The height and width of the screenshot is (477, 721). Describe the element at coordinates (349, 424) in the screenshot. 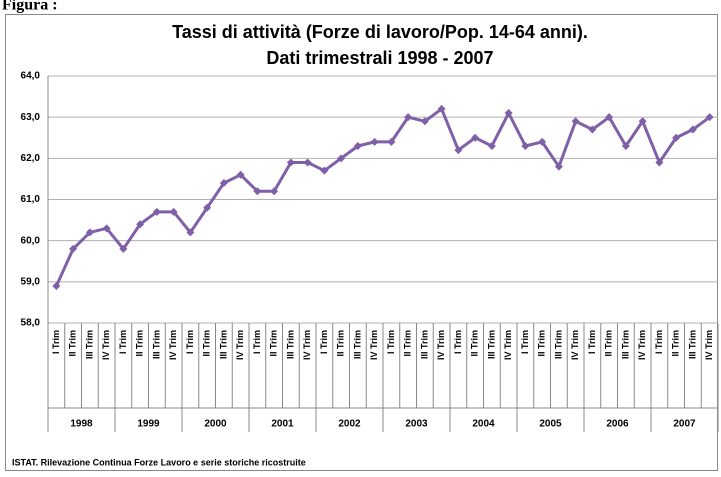

I see `year-label: 2002` at that location.